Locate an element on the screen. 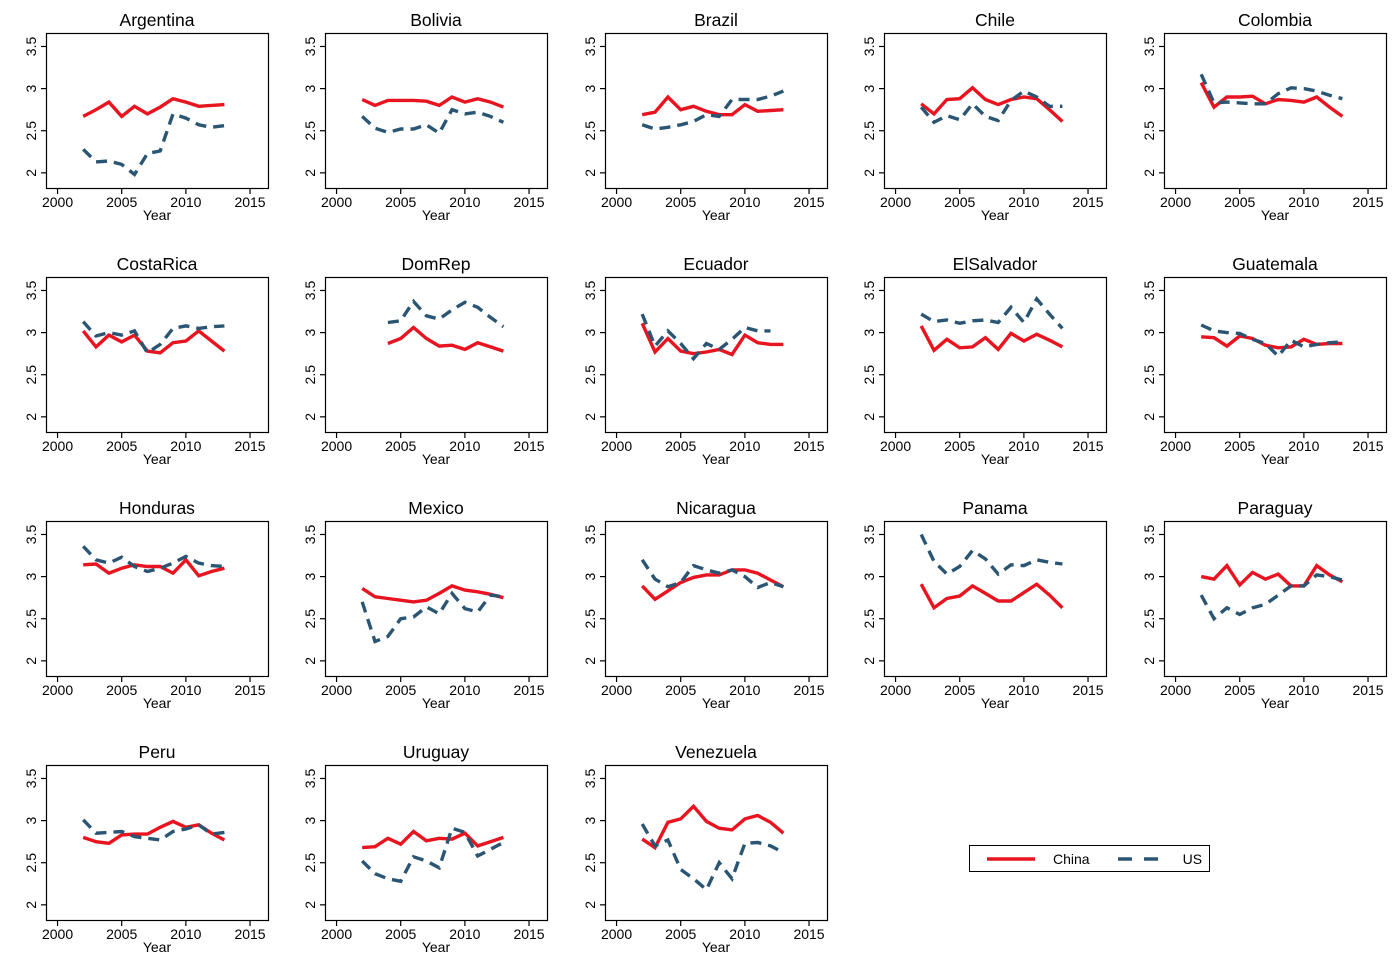  plot-argentina: Argentina 2 2.5 3 3.5 2000 2005 2010 2015 Year is located at coordinates (146, 116).